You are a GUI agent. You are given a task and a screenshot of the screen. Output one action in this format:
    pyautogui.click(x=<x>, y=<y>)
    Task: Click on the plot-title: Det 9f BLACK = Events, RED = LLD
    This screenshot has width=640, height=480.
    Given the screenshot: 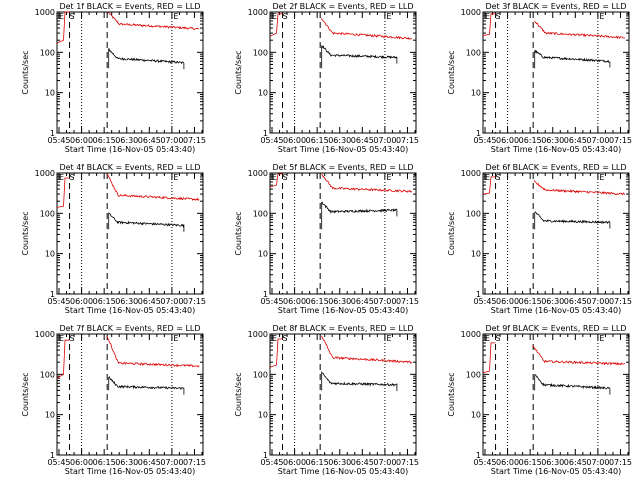 What is the action you would take?
    pyautogui.click(x=555, y=328)
    